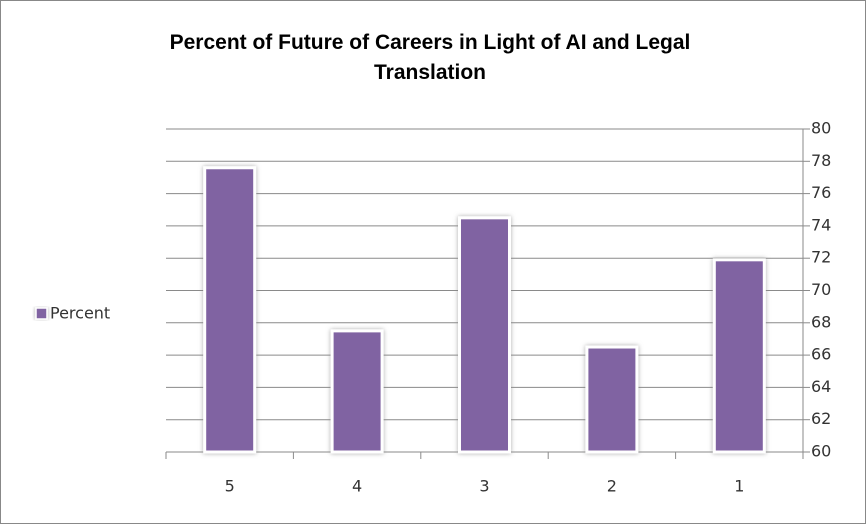 This screenshot has height=524, width=866. What do you see at coordinates (821, 192) in the screenshot?
I see `y-tick-label: 76` at bounding box center [821, 192].